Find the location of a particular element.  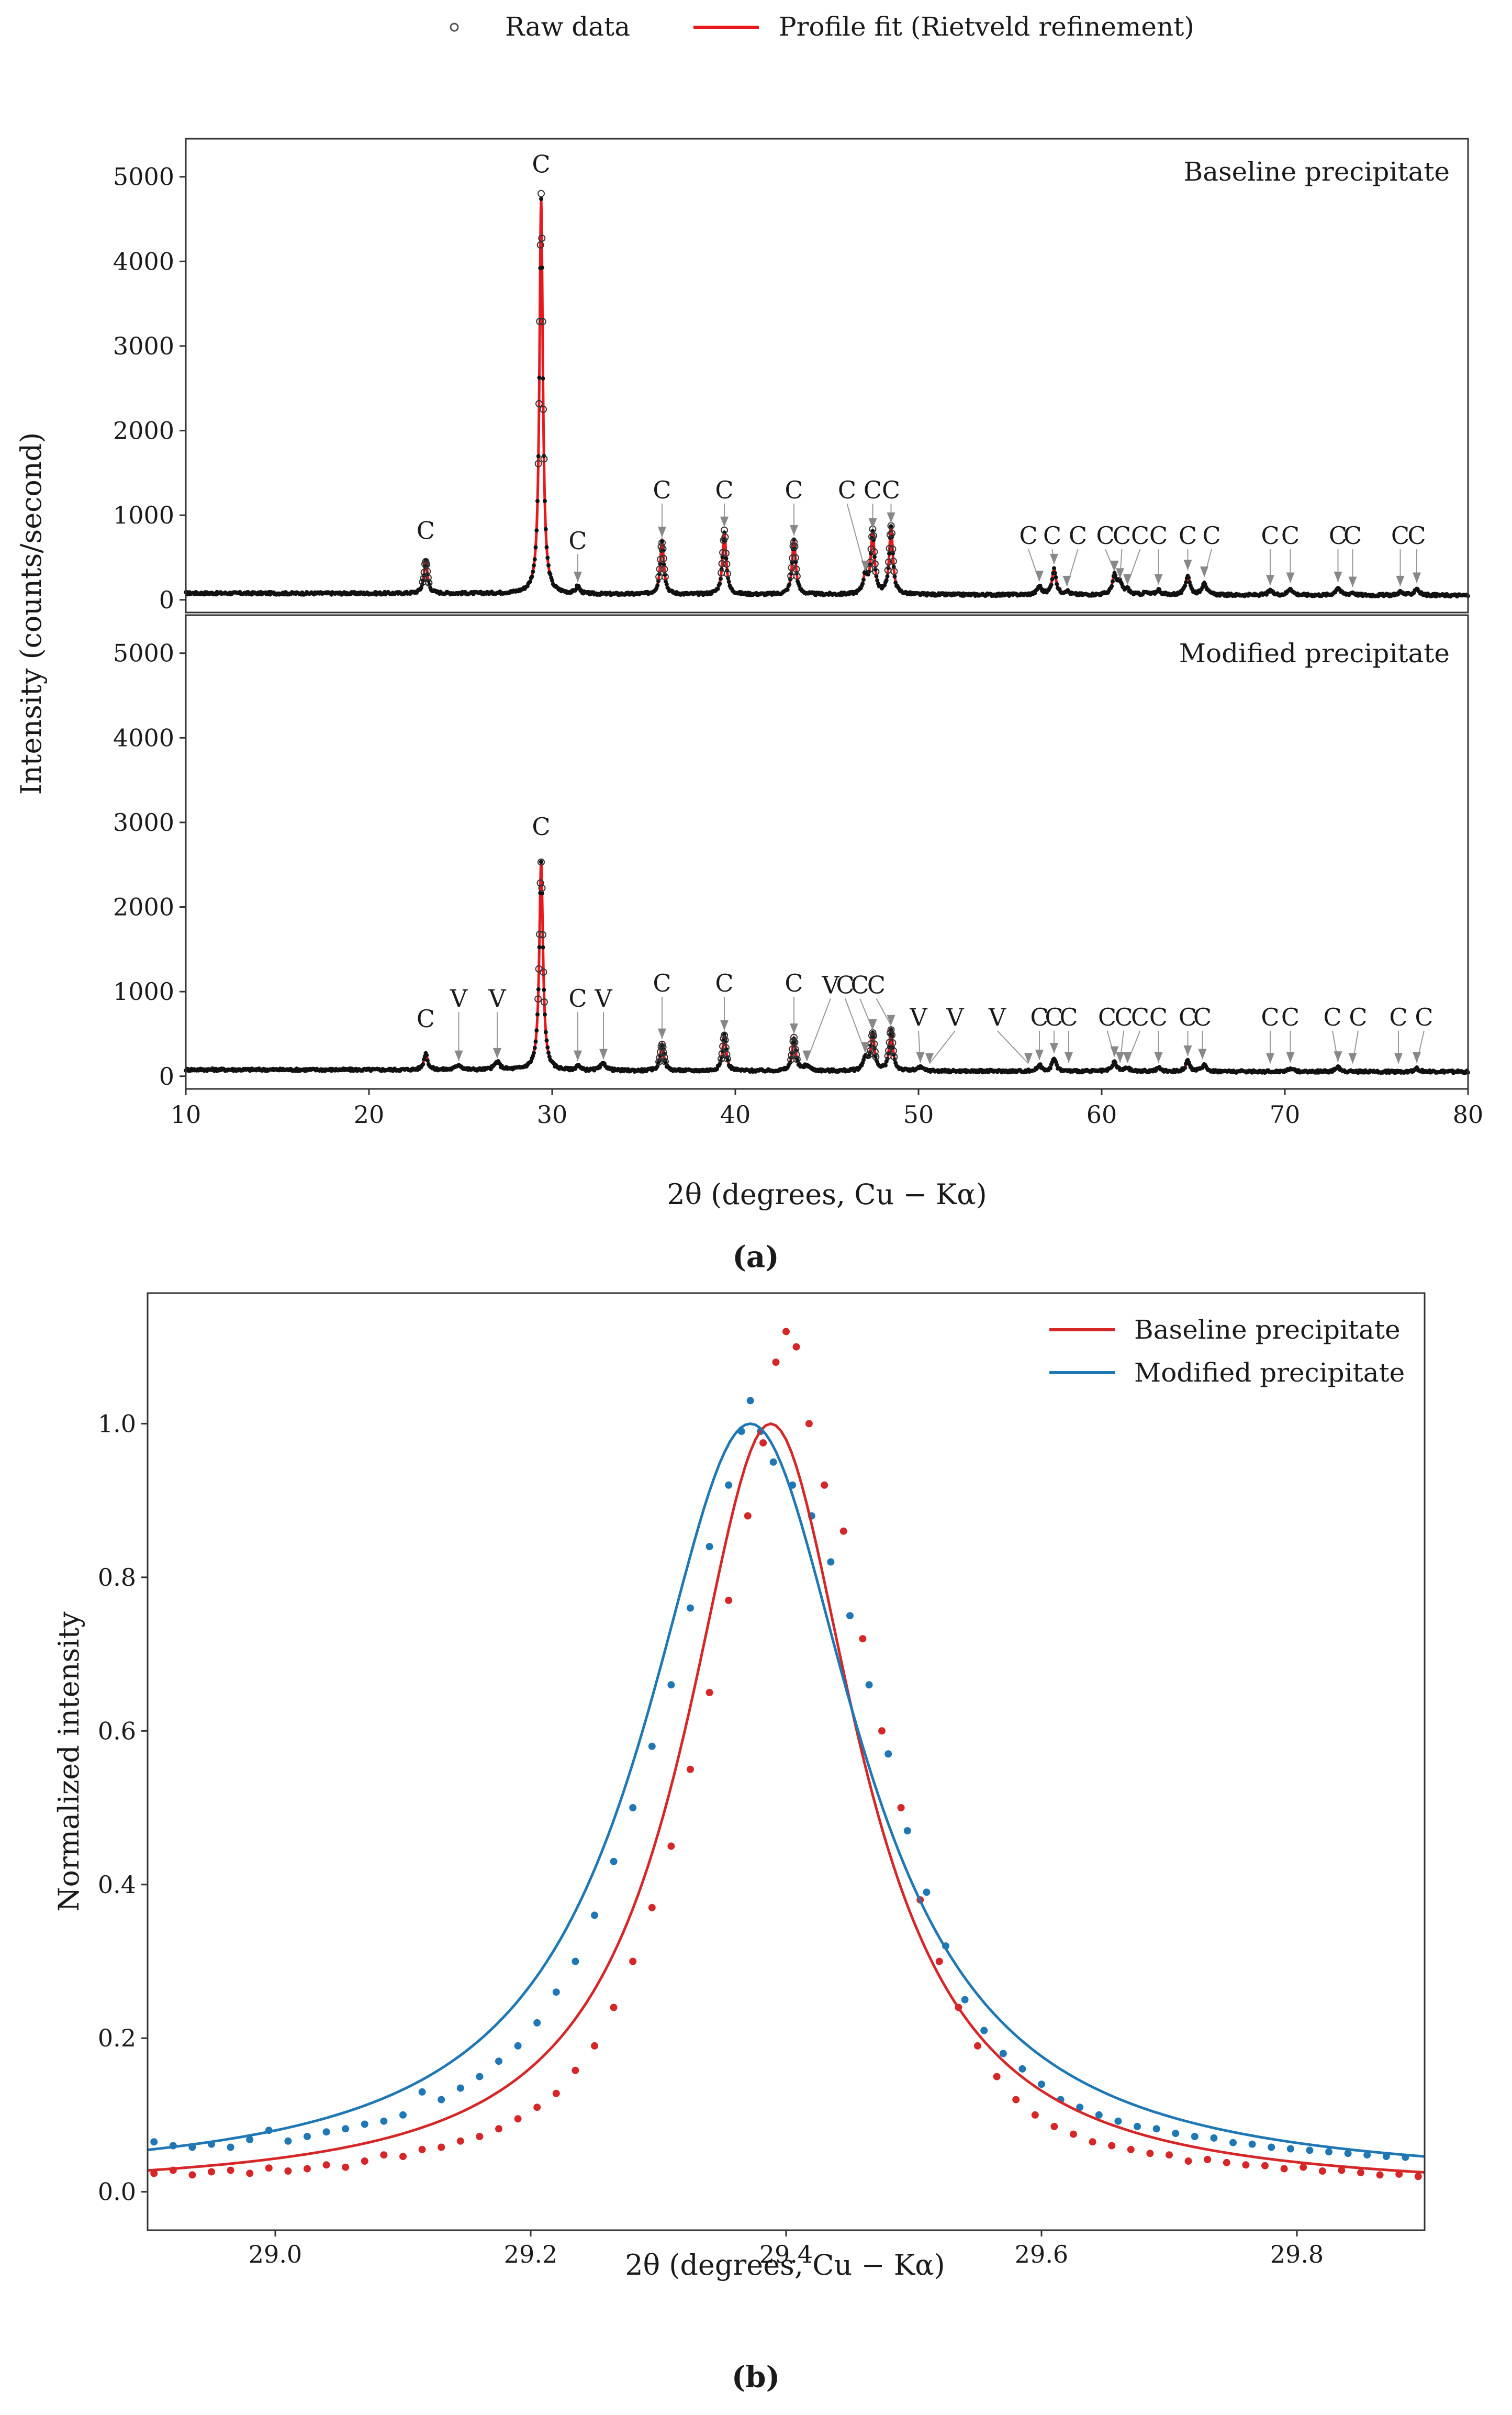

y-tick-label: 0.0 is located at coordinates (117, 2192).